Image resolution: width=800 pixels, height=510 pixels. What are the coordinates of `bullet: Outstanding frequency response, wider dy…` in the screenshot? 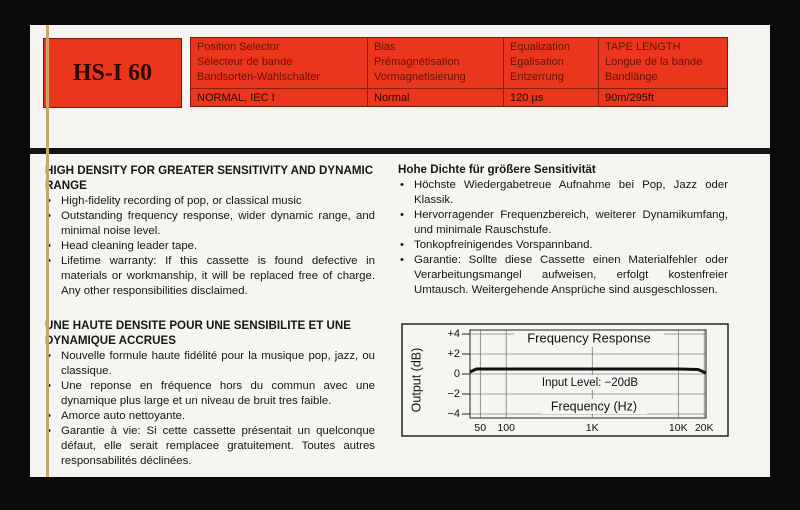 It's located at (210, 224).